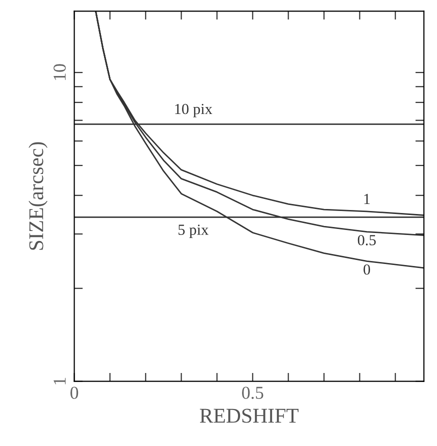  I want to click on y-axis-title: SIZE(arcsec), so click(38, 196).